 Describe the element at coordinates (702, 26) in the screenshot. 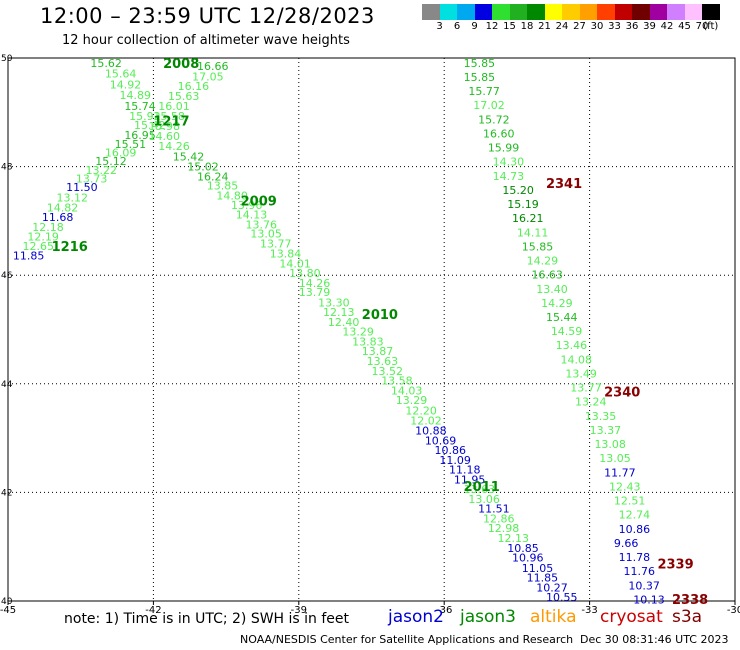

I see `color-scale-tick-label: 70` at that location.